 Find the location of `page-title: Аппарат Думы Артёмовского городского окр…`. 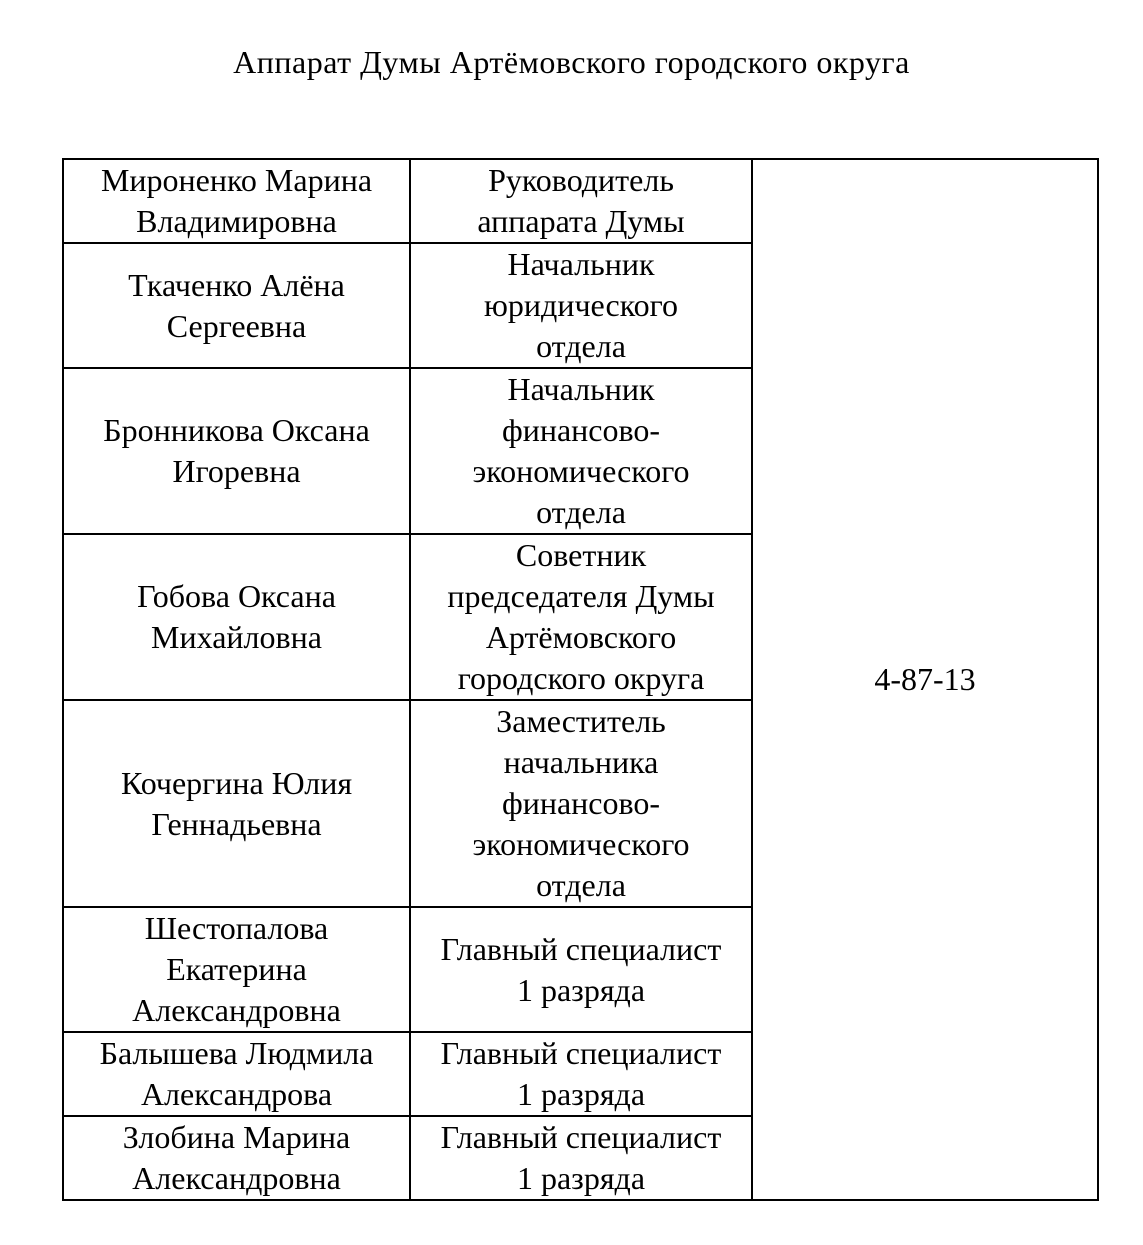

page-title: Аппарат Думы Артёмовского городского окр… is located at coordinates (571, 62).